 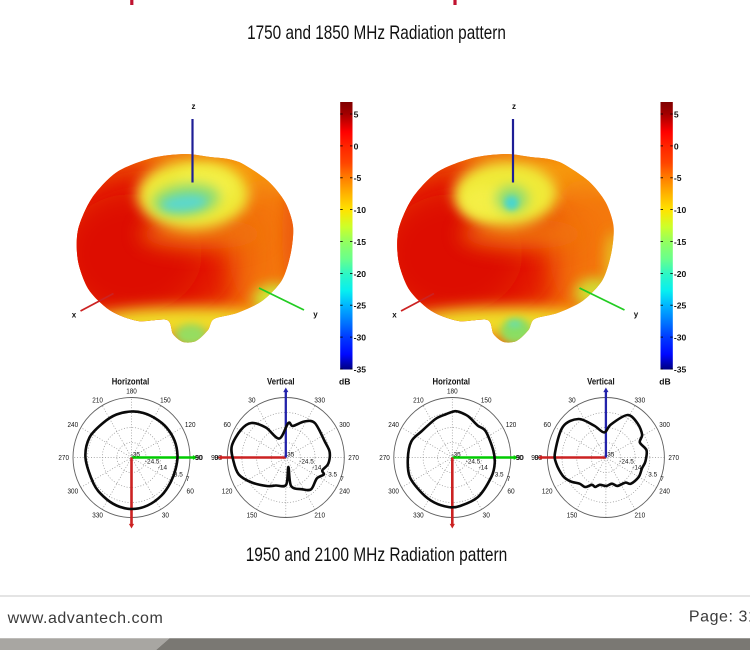 I want to click on svg-text: Page: 31, so click(x=719, y=616).